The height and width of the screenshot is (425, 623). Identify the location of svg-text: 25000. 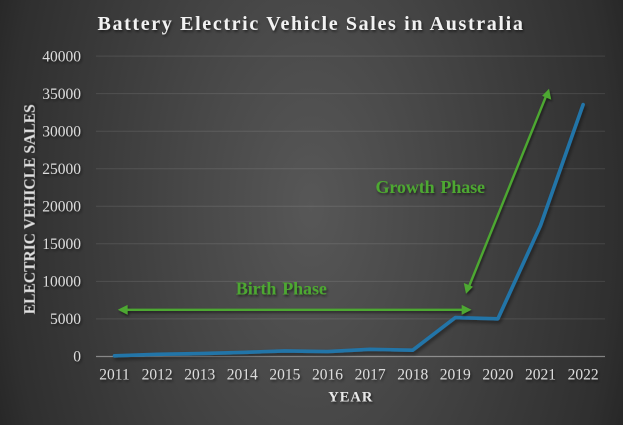
(61, 169).